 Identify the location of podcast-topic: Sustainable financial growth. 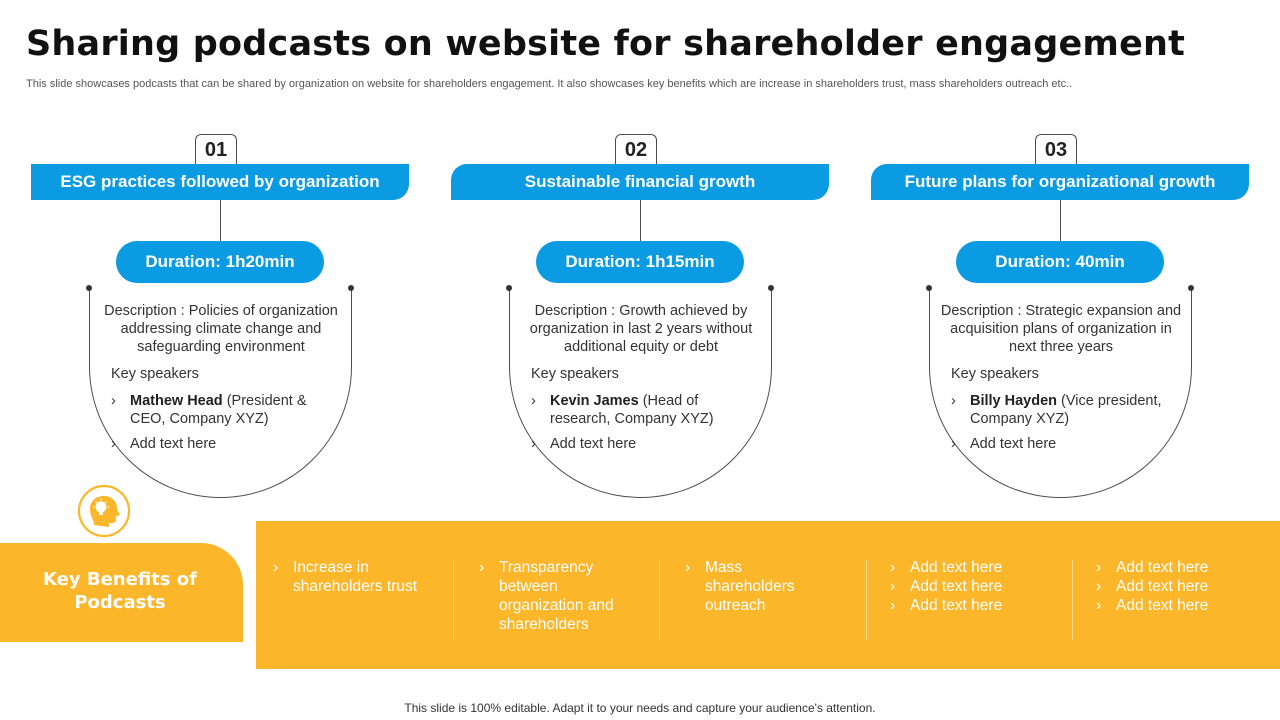
(640, 182).